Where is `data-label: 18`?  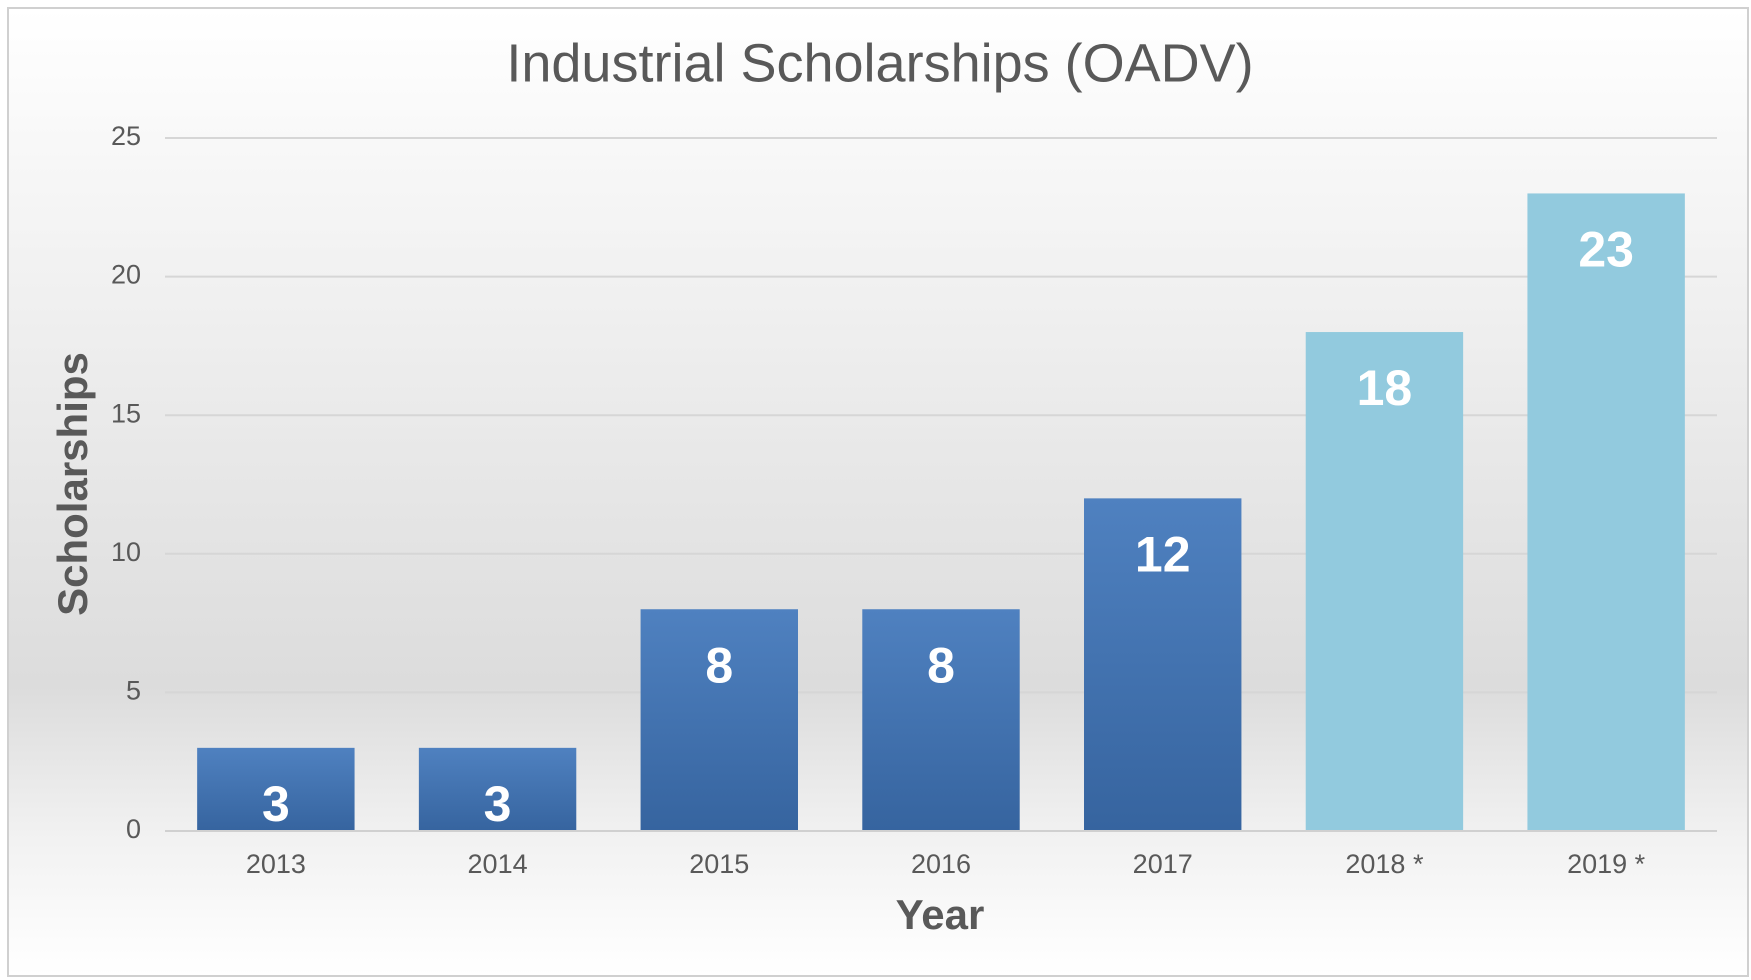
data-label: 18 is located at coordinates (1385, 388).